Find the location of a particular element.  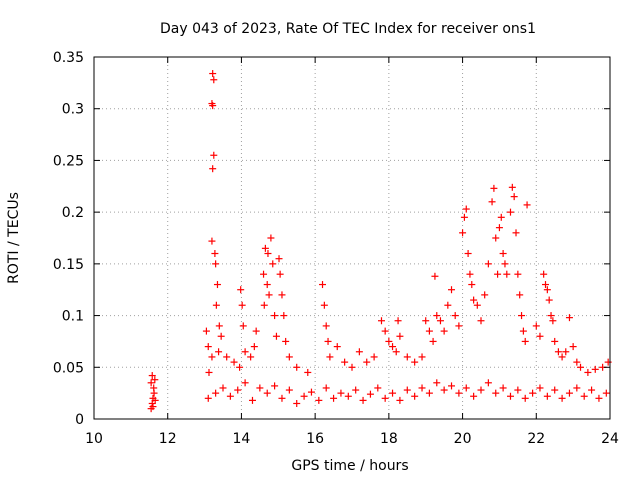

y-tick-label: 0.25 is located at coordinates (68, 161).